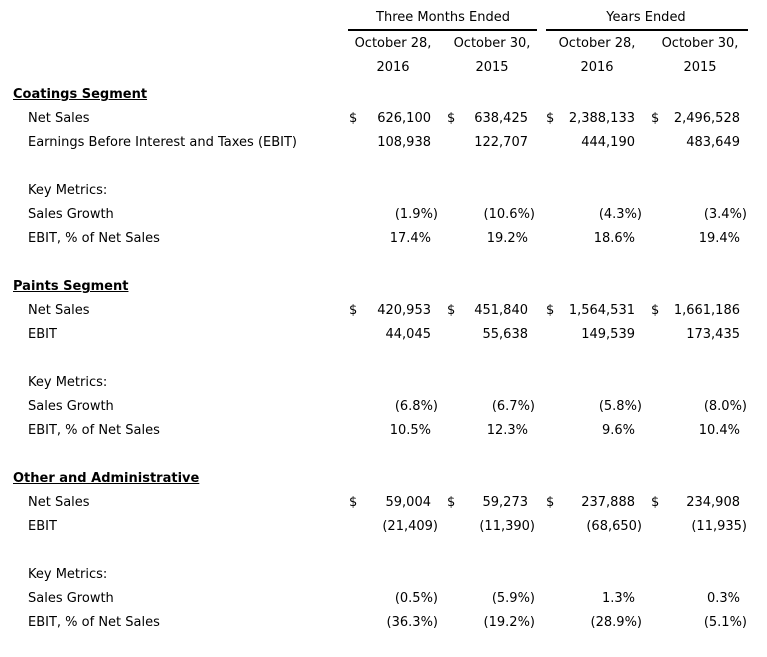  What do you see at coordinates (416, 598) in the screenshot?
I see `cell-value: (0.5%)` at bounding box center [416, 598].